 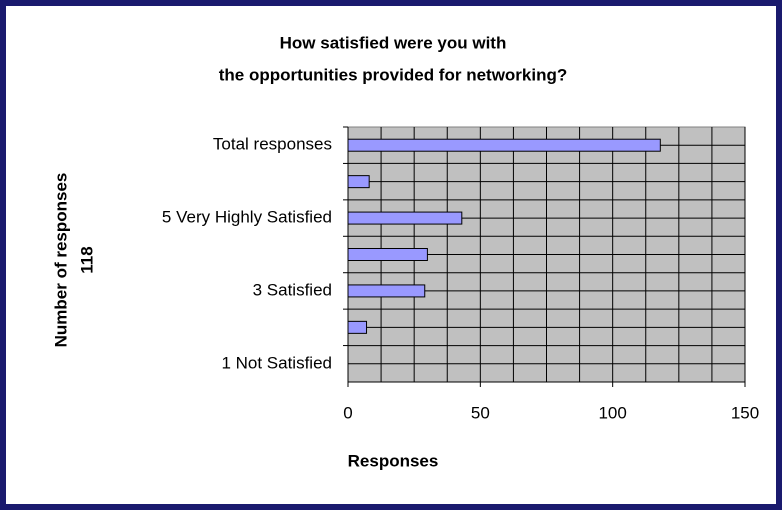 I want to click on y-tick-label: 5 Very Highly Satisfied, so click(x=247, y=217).